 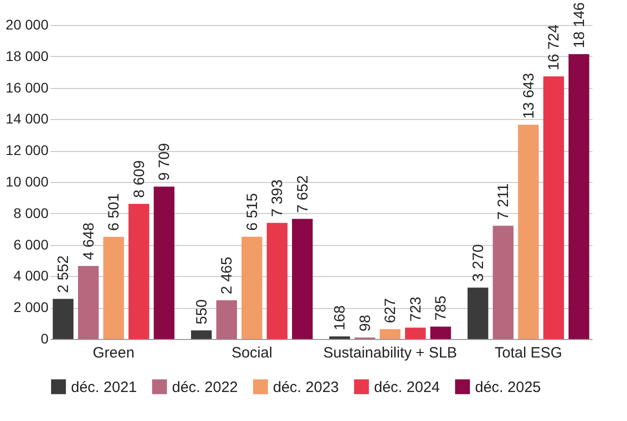 What do you see at coordinates (205, 387) in the screenshot?
I see `legend-label: déc. 2022` at bounding box center [205, 387].